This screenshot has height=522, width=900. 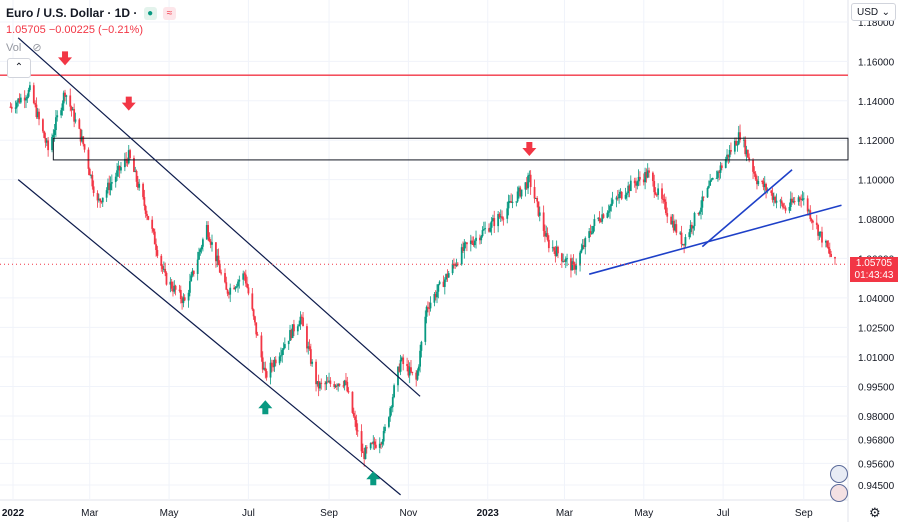 What do you see at coordinates (170, 14) in the screenshot?
I see `wave-icon: ≈` at bounding box center [170, 14].